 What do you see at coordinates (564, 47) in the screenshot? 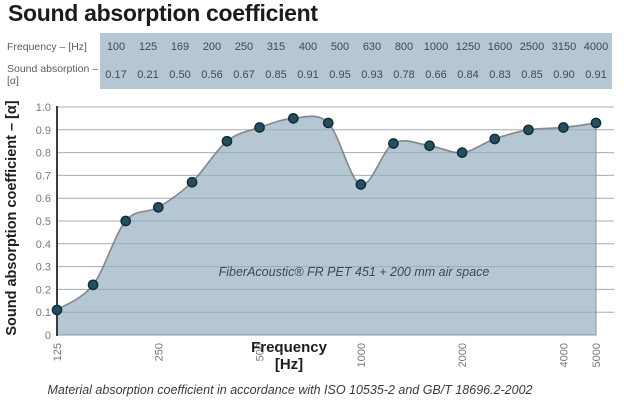
I see `frequency-cell: 3150` at bounding box center [564, 47].